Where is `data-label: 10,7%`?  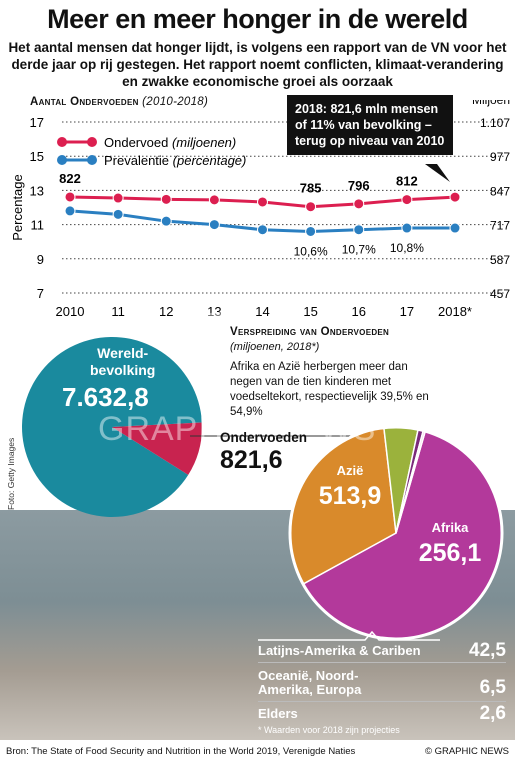
data-label: 10,7% is located at coordinates (359, 250).